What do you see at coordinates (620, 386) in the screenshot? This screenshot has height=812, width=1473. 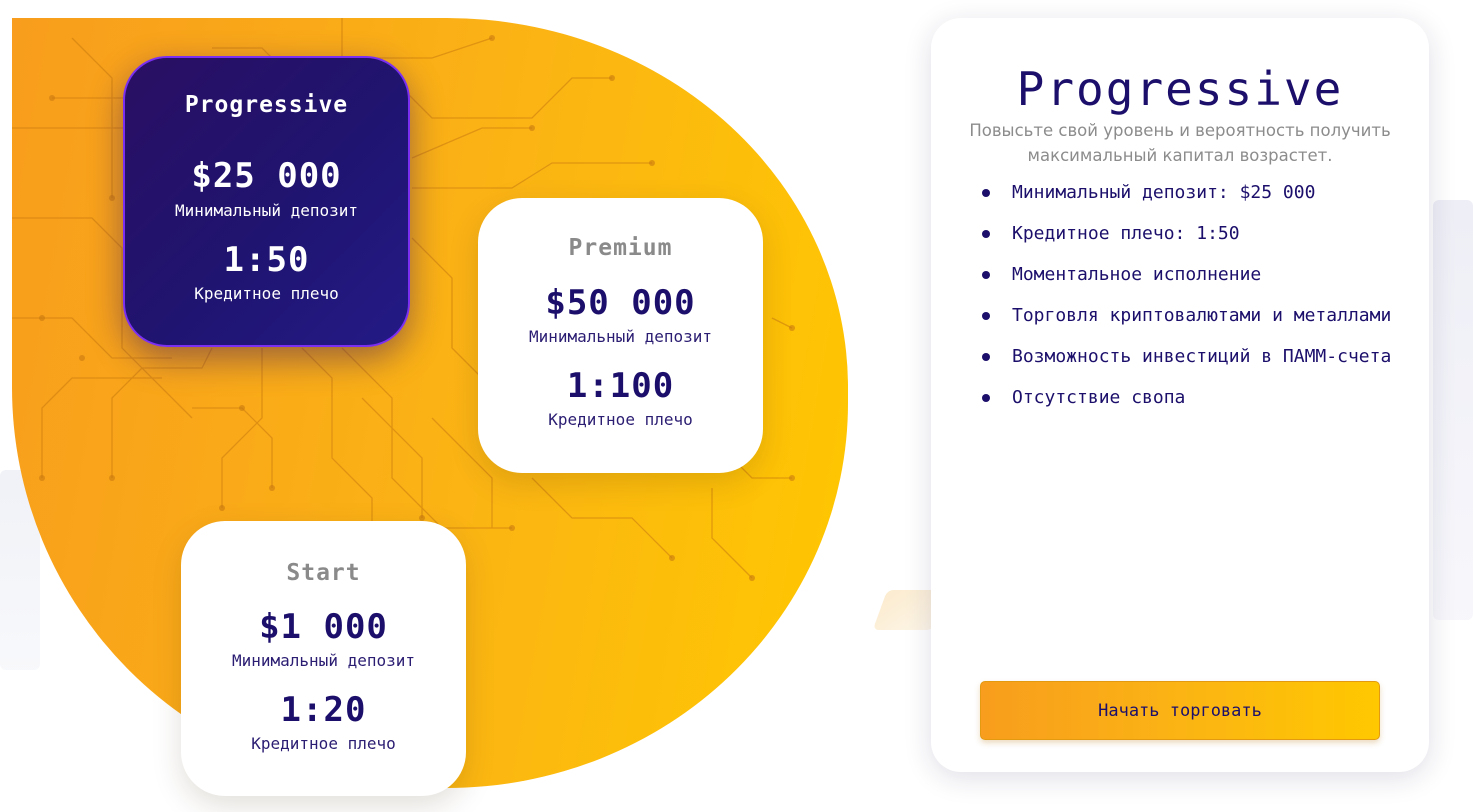 I see `plan-leverage-value: 1:100` at bounding box center [620, 386].